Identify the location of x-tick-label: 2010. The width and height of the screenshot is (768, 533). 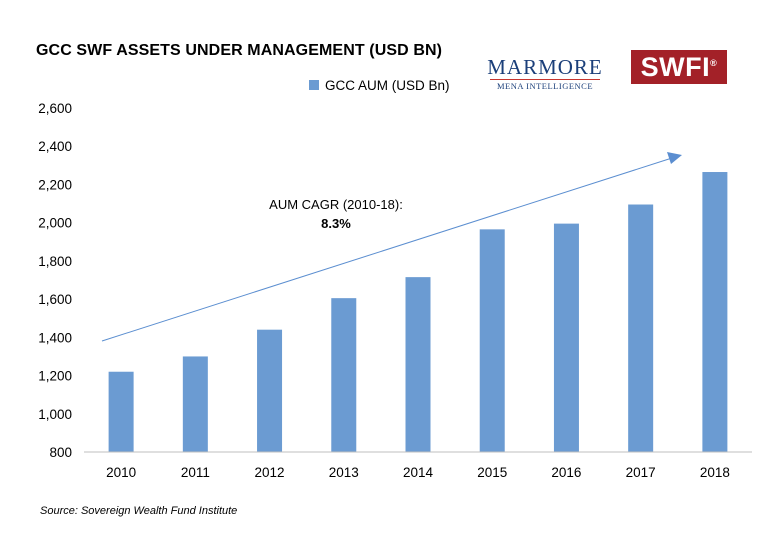
(121, 472).